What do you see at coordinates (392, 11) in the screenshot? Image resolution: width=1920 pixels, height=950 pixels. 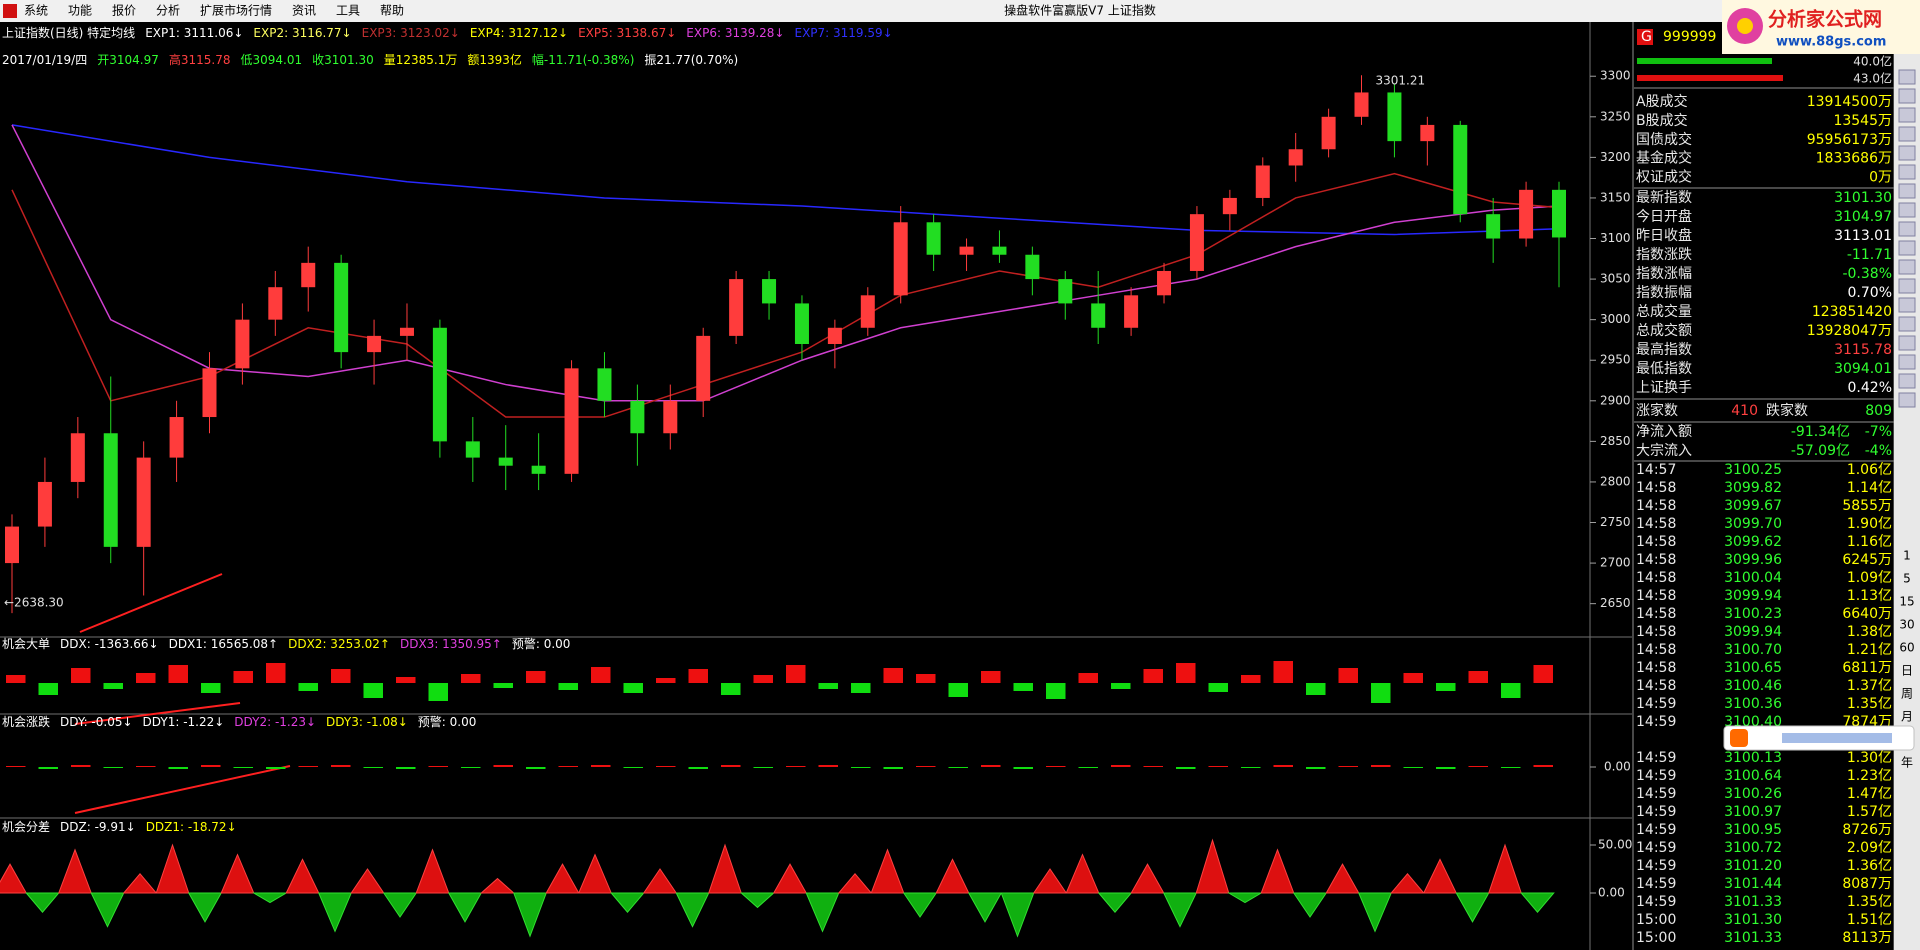 I see `menu-item: 帮助` at bounding box center [392, 11].